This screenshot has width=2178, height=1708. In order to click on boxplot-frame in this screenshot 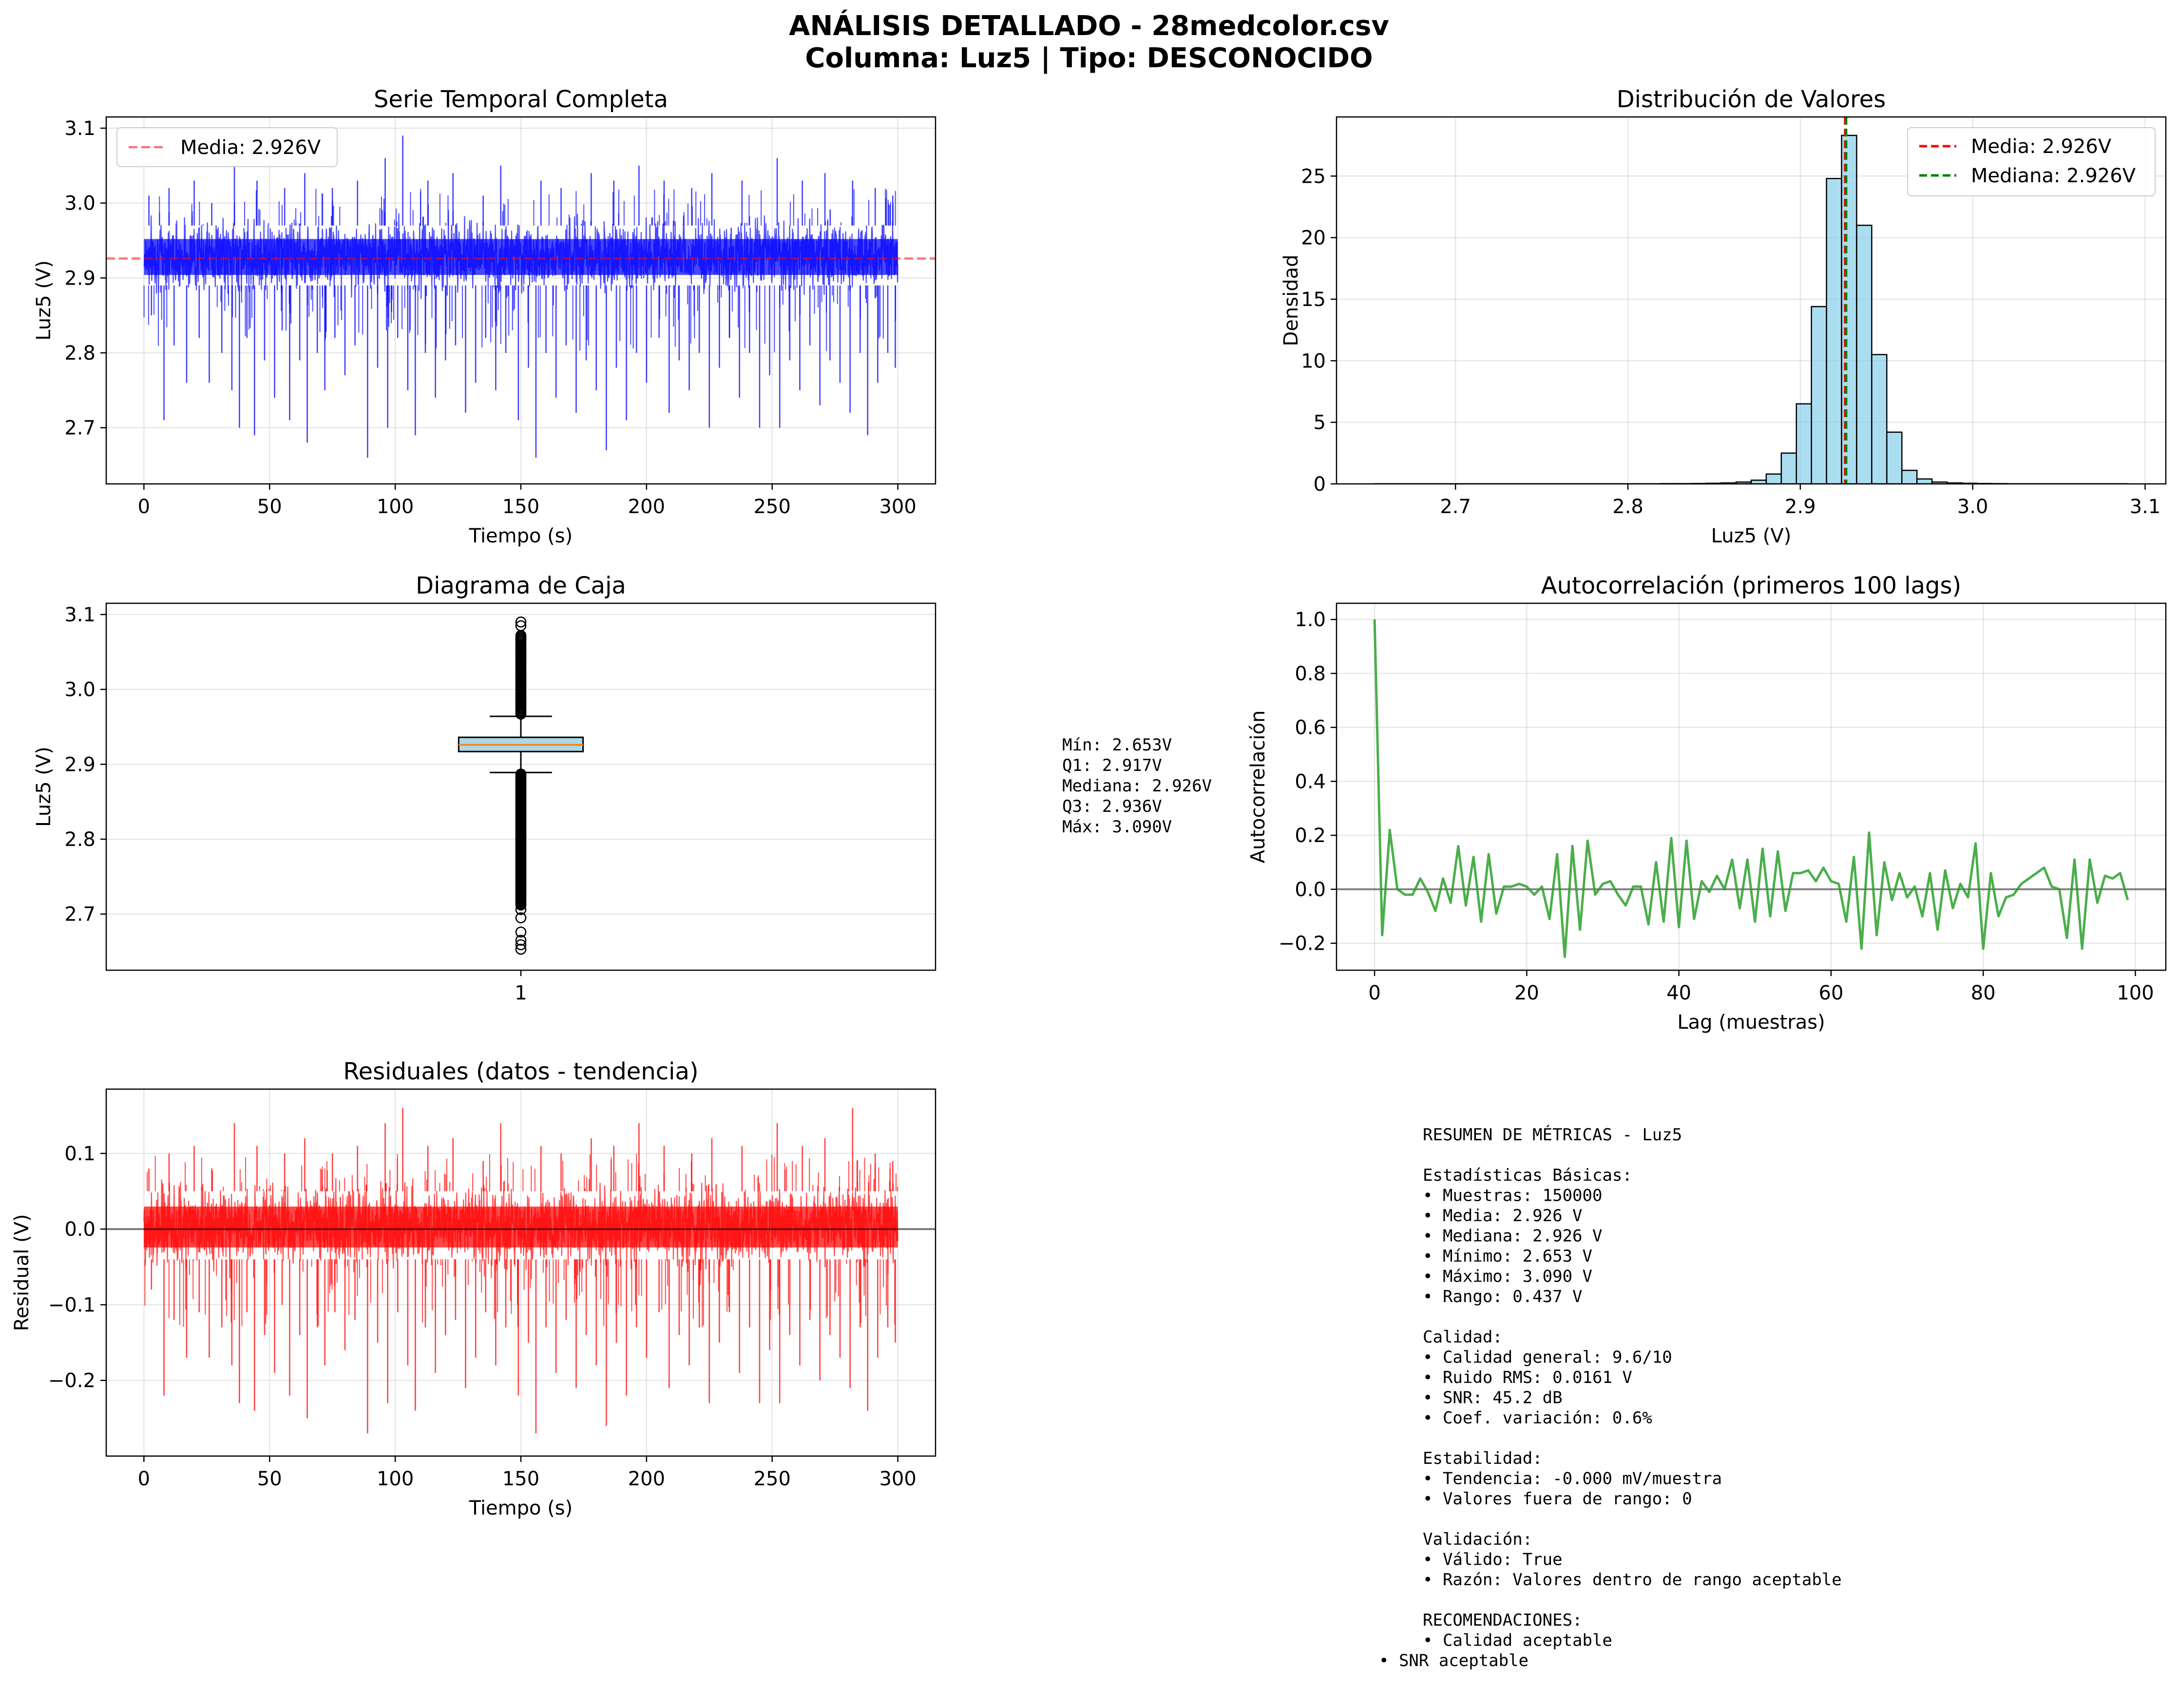, I will do `click(521, 787)`.